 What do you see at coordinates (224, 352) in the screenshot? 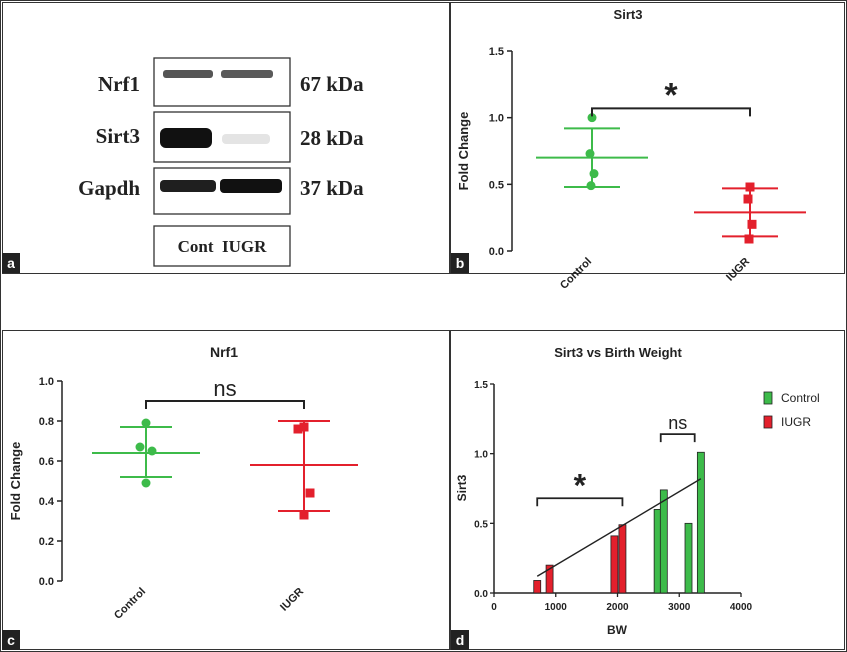
I see `chart-title: Nrf1` at bounding box center [224, 352].